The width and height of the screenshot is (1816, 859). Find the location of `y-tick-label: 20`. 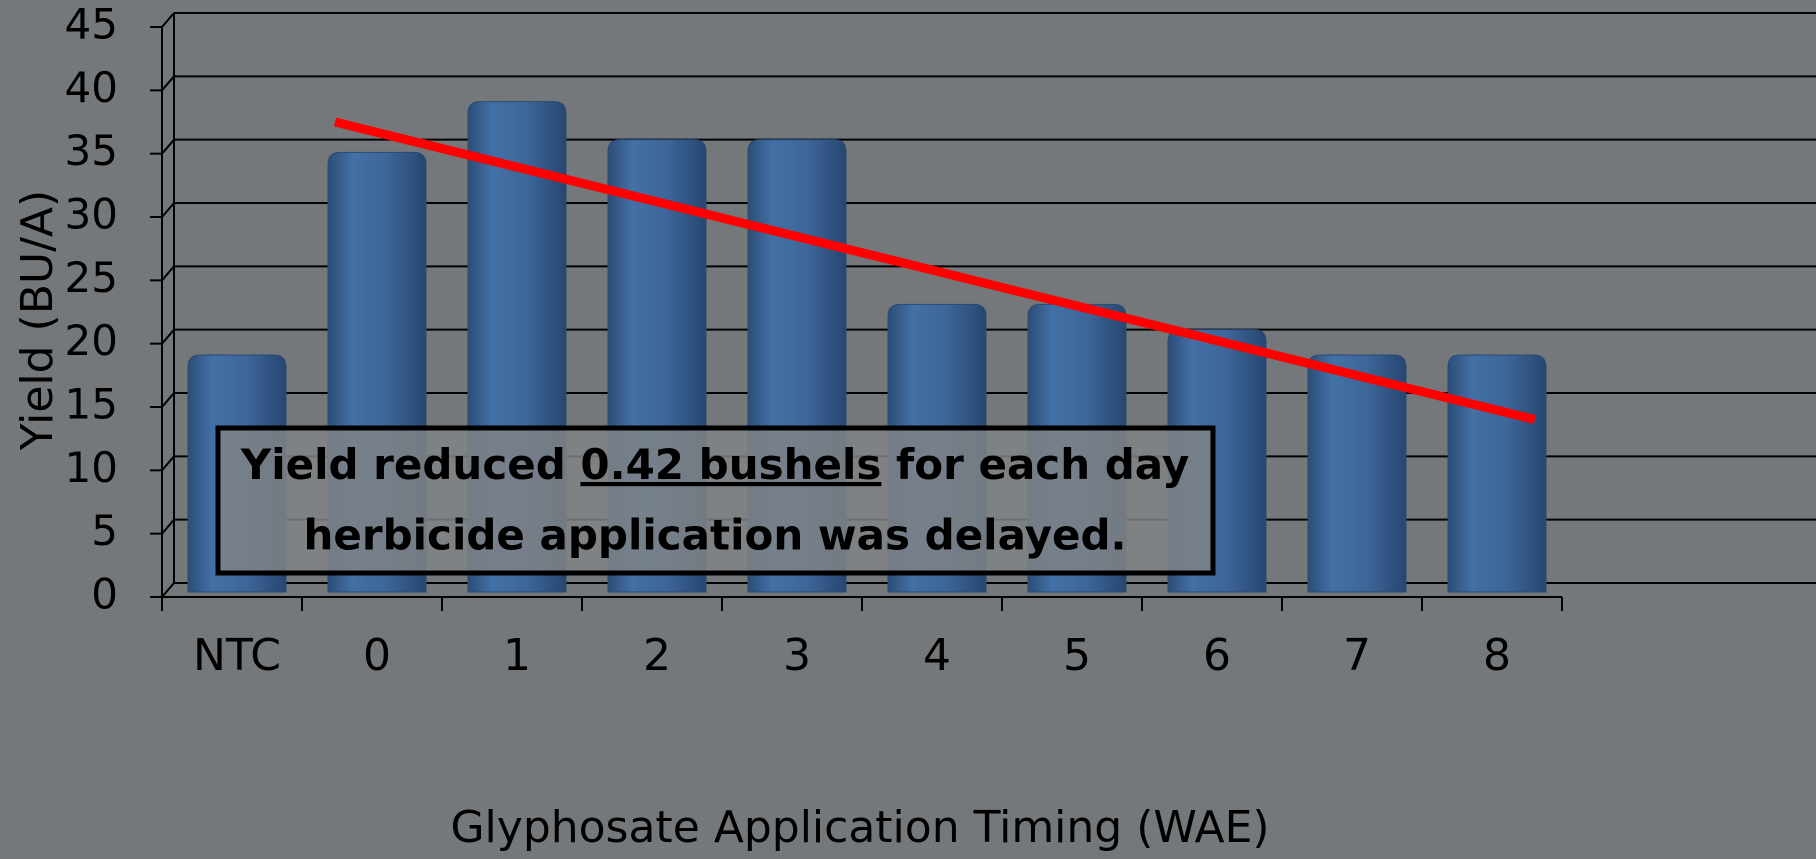

y-tick-label: 20 is located at coordinates (91, 340).